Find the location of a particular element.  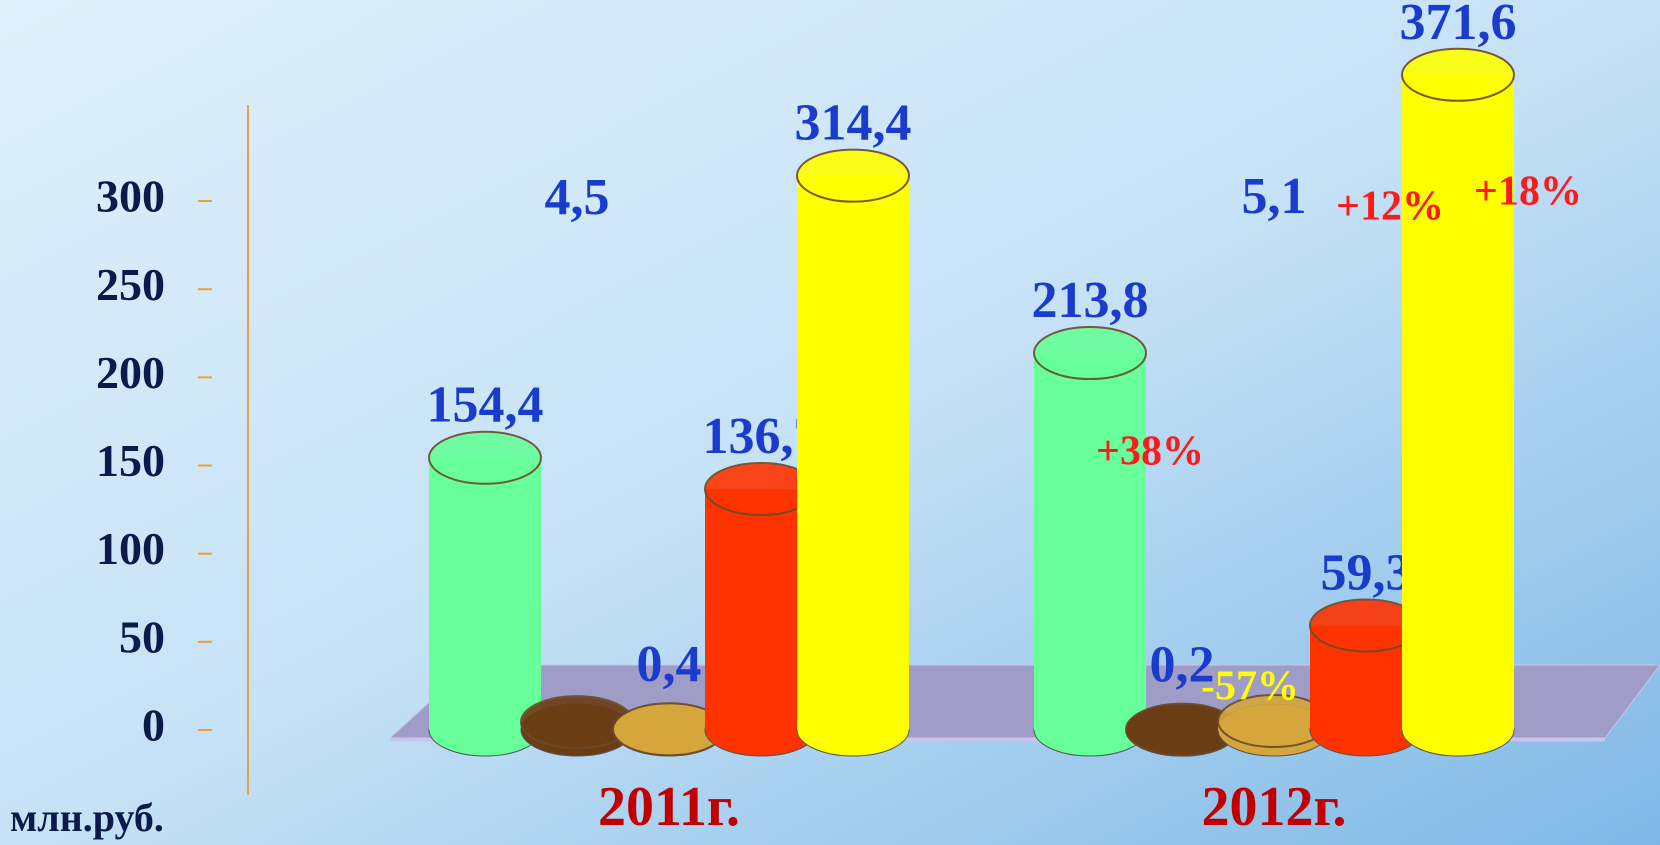

y-tick-label: 300 is located at coordinates (130, 196).